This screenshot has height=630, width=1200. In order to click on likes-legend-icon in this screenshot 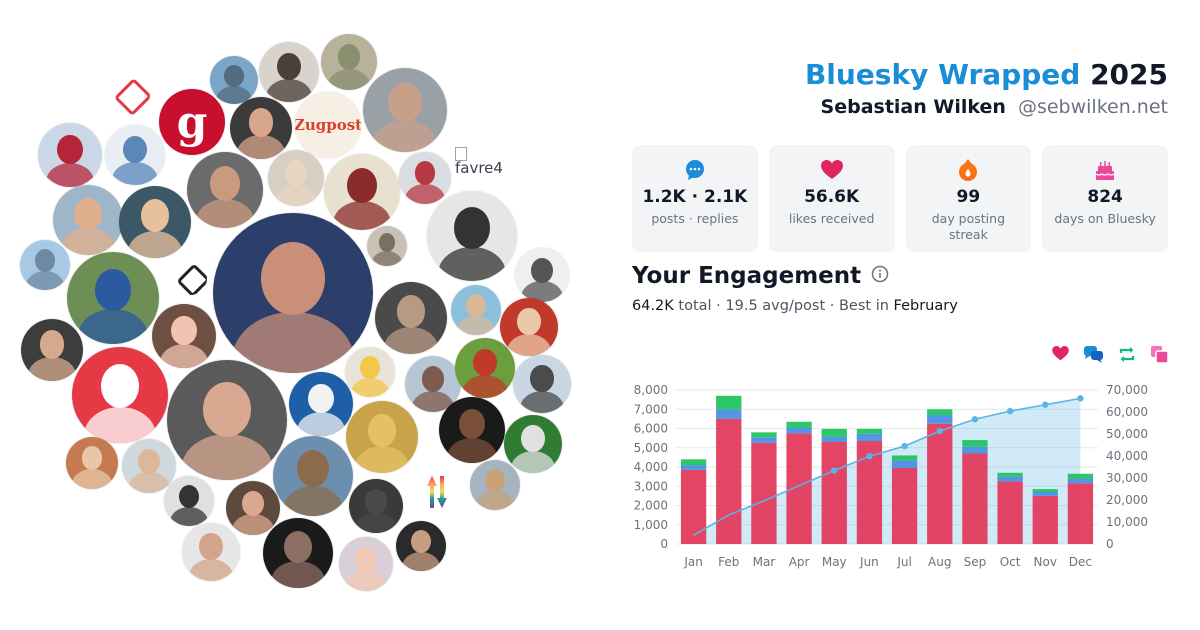, I will do `click(1060, 354)`.